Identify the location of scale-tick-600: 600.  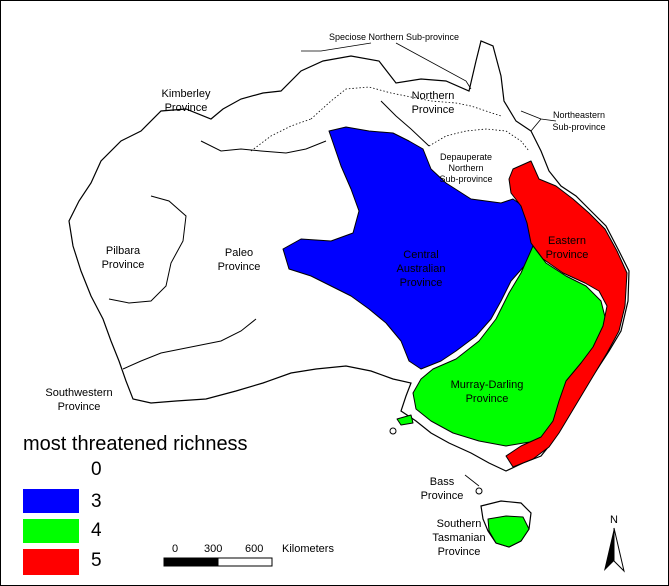
(254, 549).